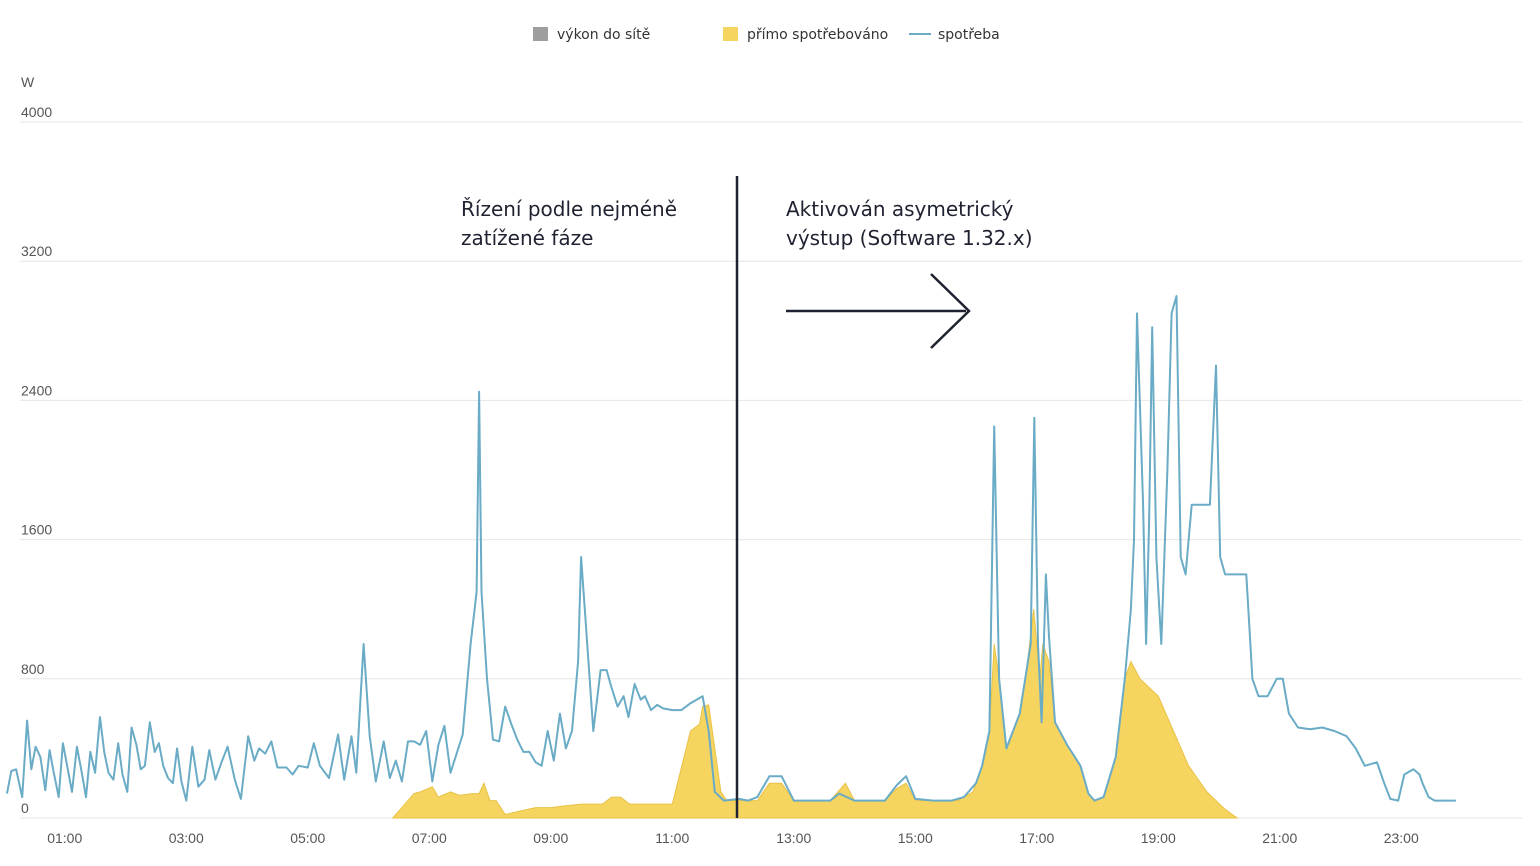 This screenshot has width=1540, height=866. I want to click on y-tick-label: 3200, so click(36, 251).